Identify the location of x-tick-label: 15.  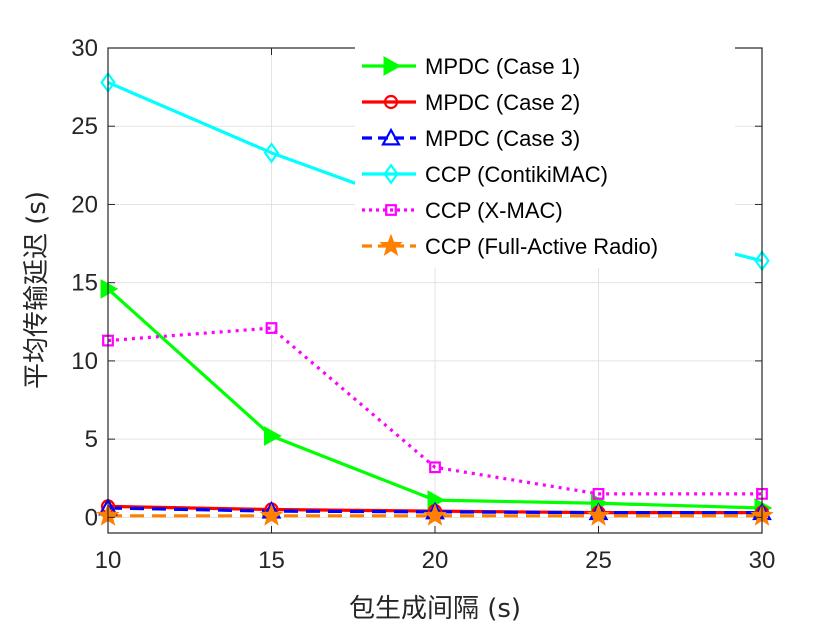
(271, 560).